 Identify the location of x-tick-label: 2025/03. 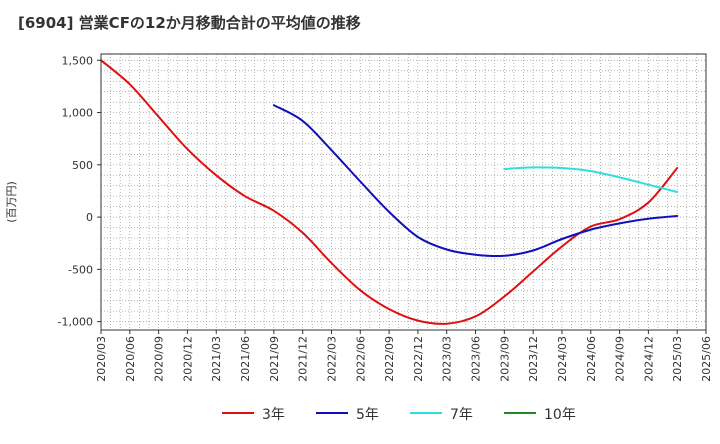
(677, 359).